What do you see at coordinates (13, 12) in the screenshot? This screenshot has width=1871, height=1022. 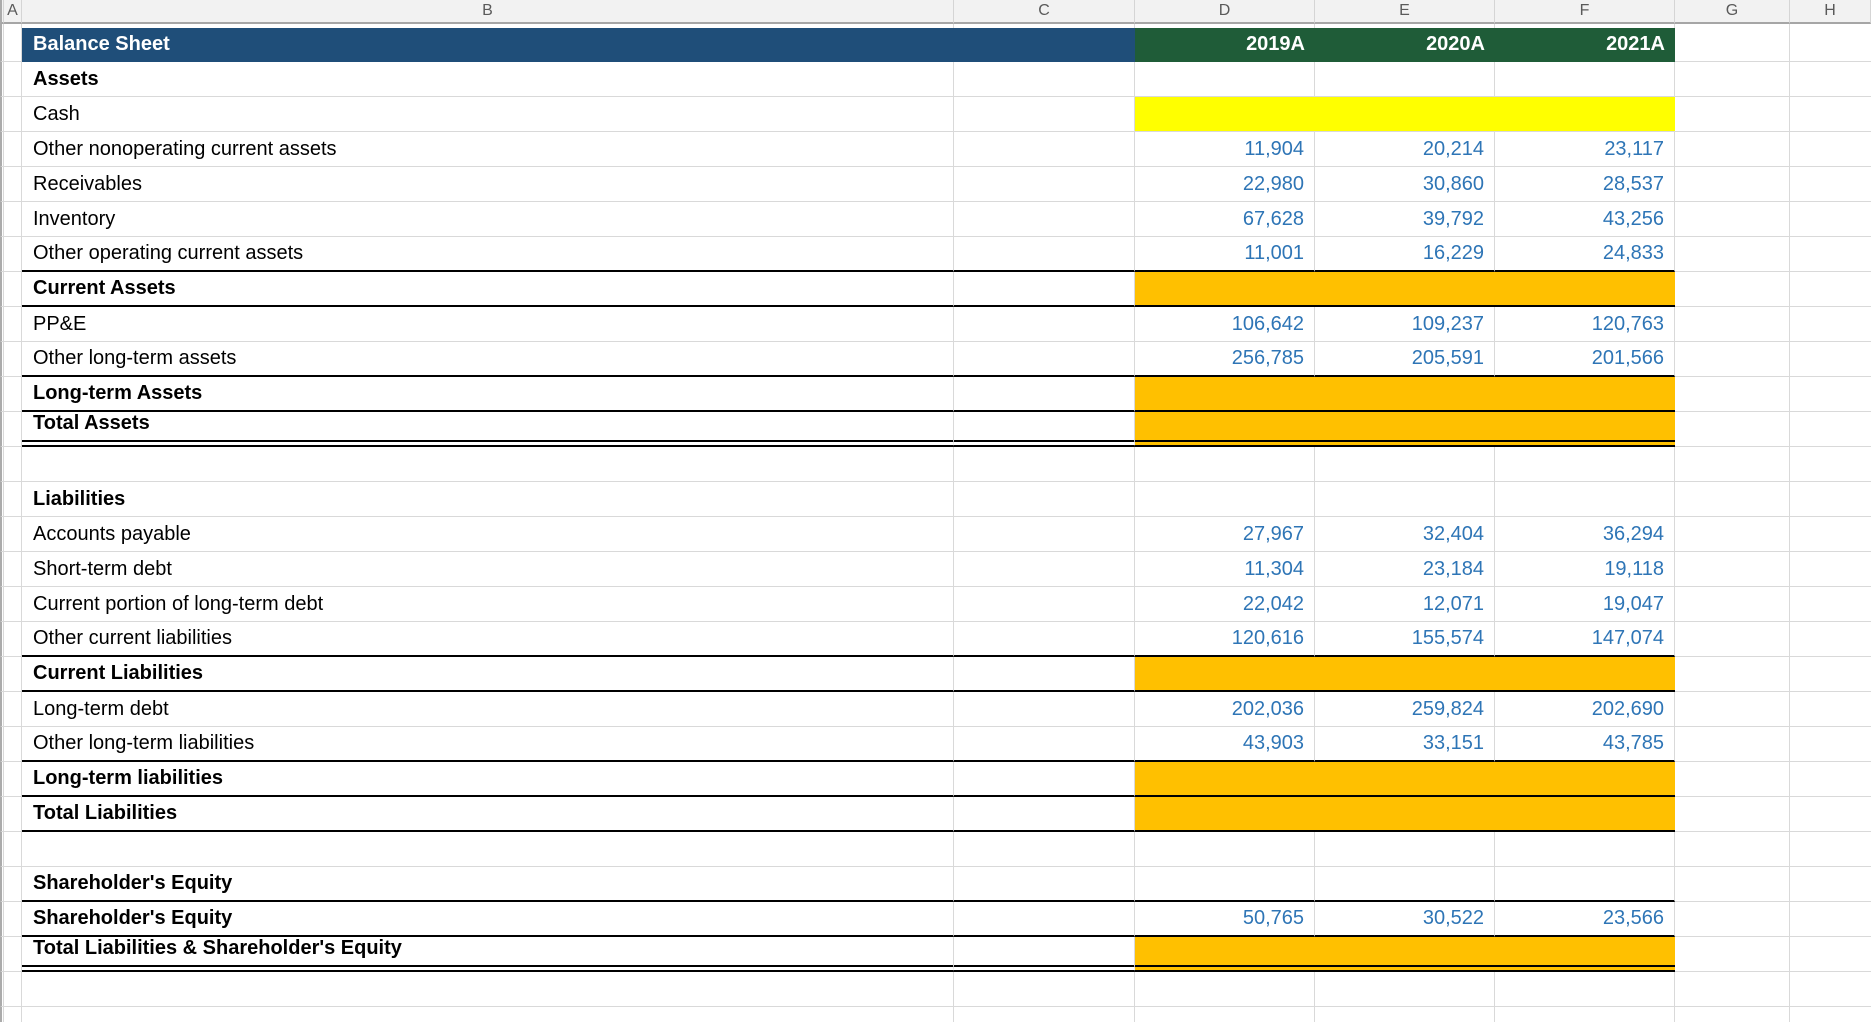 I see `column-header-A: A` at bounding box center [13, 12].